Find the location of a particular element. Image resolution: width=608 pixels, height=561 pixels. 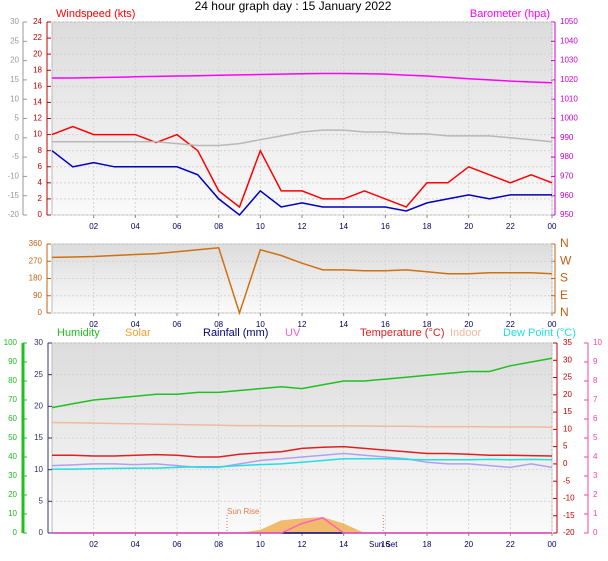

legend-entry: Humidity is located at coordinates (78, 333).